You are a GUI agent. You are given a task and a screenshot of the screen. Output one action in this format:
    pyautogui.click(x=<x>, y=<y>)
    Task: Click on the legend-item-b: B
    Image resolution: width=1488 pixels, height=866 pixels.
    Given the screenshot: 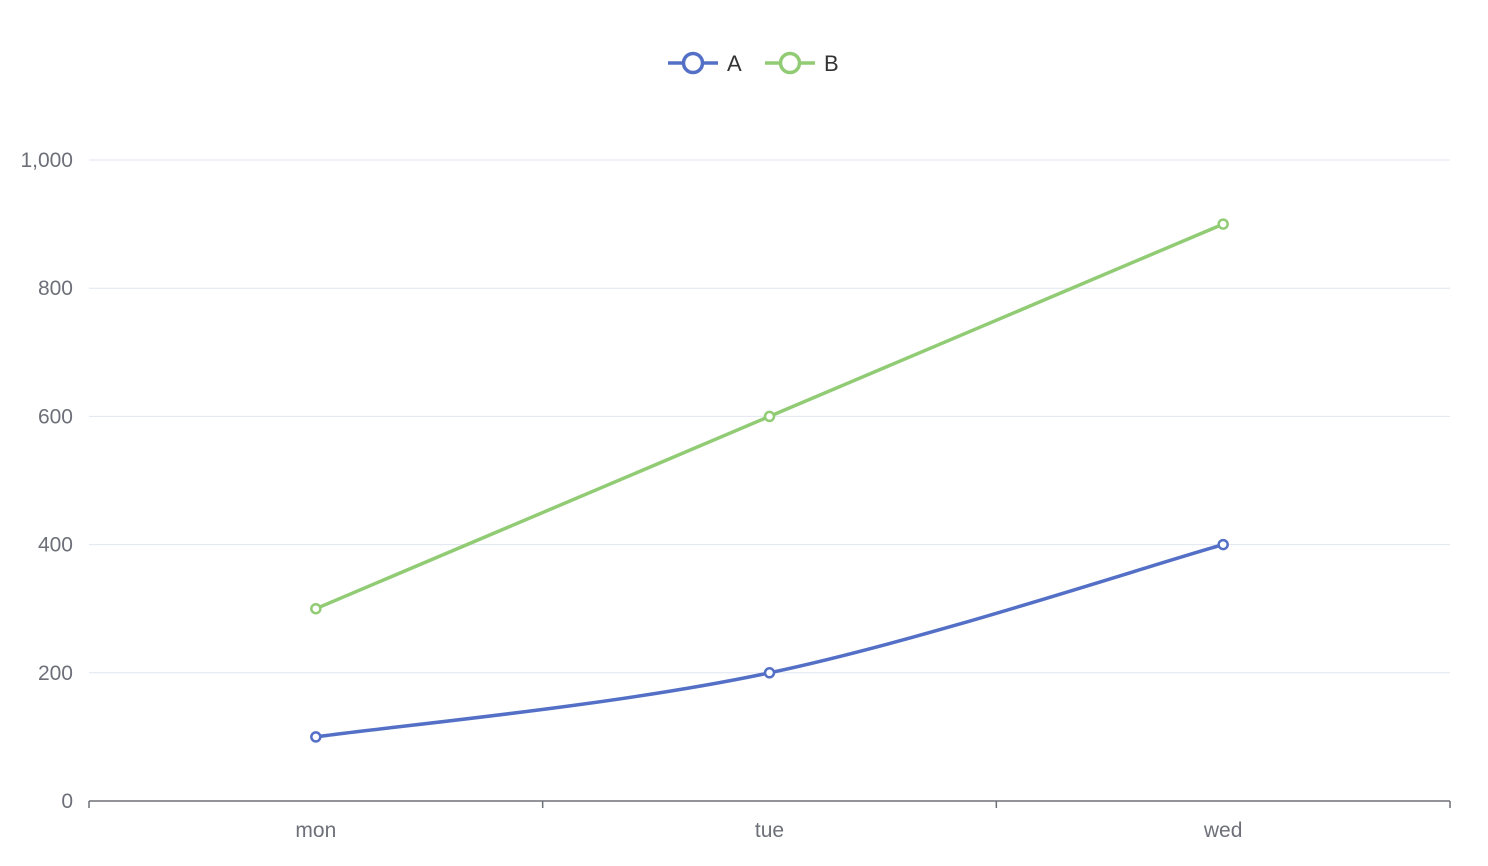 What is the action you would take?
    pyautogui.click(x=802, y=63)
    